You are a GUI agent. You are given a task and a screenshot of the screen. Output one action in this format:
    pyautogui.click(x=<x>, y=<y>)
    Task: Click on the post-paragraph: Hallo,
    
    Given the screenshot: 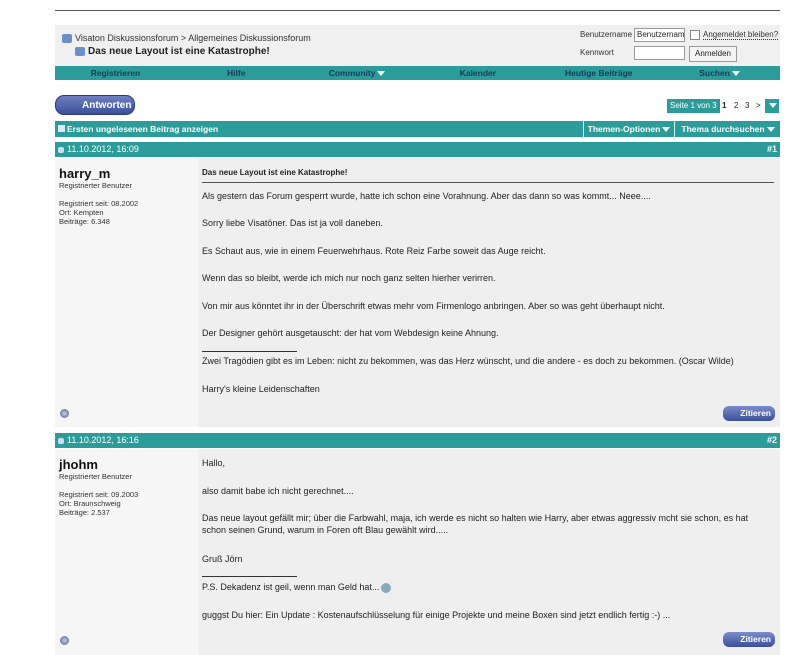 What is the action you would take?
    pyautogui.click(x=214, y=463)
    